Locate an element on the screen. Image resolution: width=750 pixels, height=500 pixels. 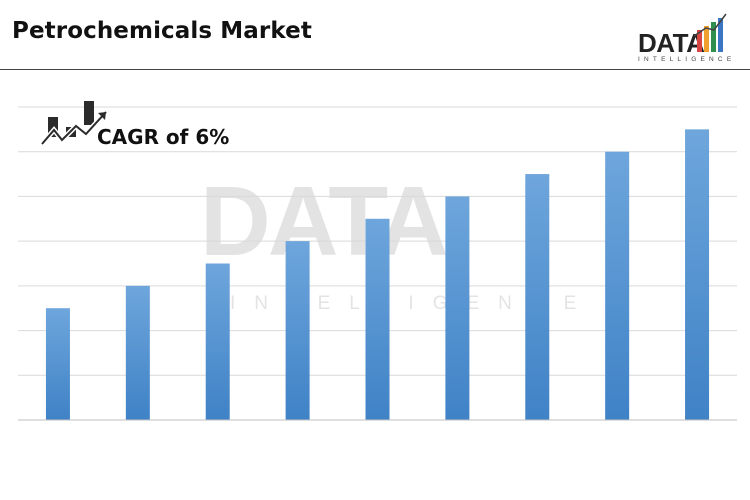
logo-bar-green is located at coordinates (713, 37).